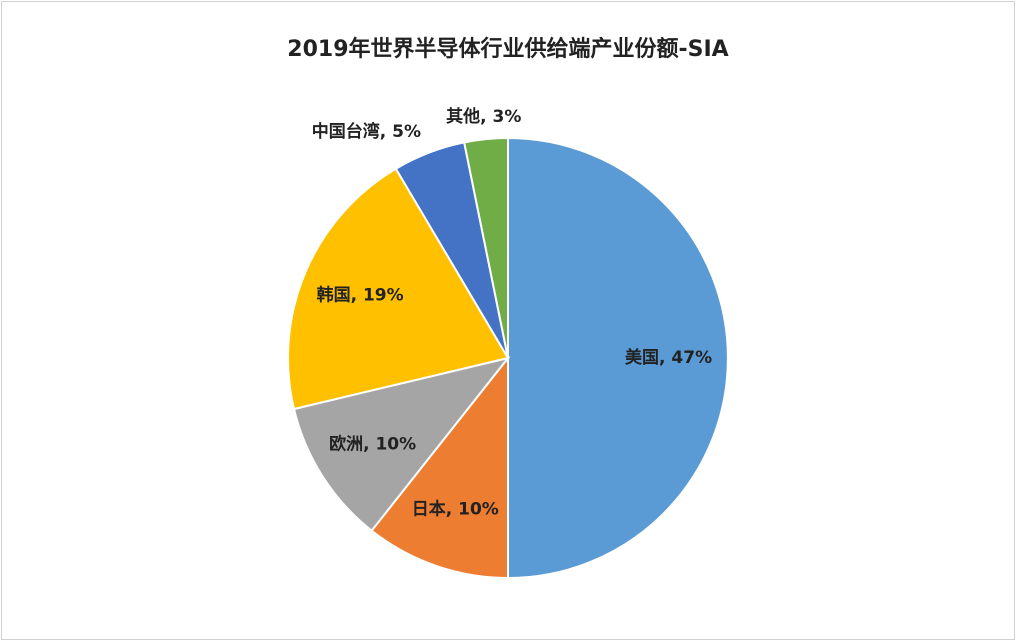  What do you see at coordinates (507, 49) in the screenshot?
I see `chart-title: 2019年世界半导体行业供给端产业份额-SIA` at bounding box center [507, 49].